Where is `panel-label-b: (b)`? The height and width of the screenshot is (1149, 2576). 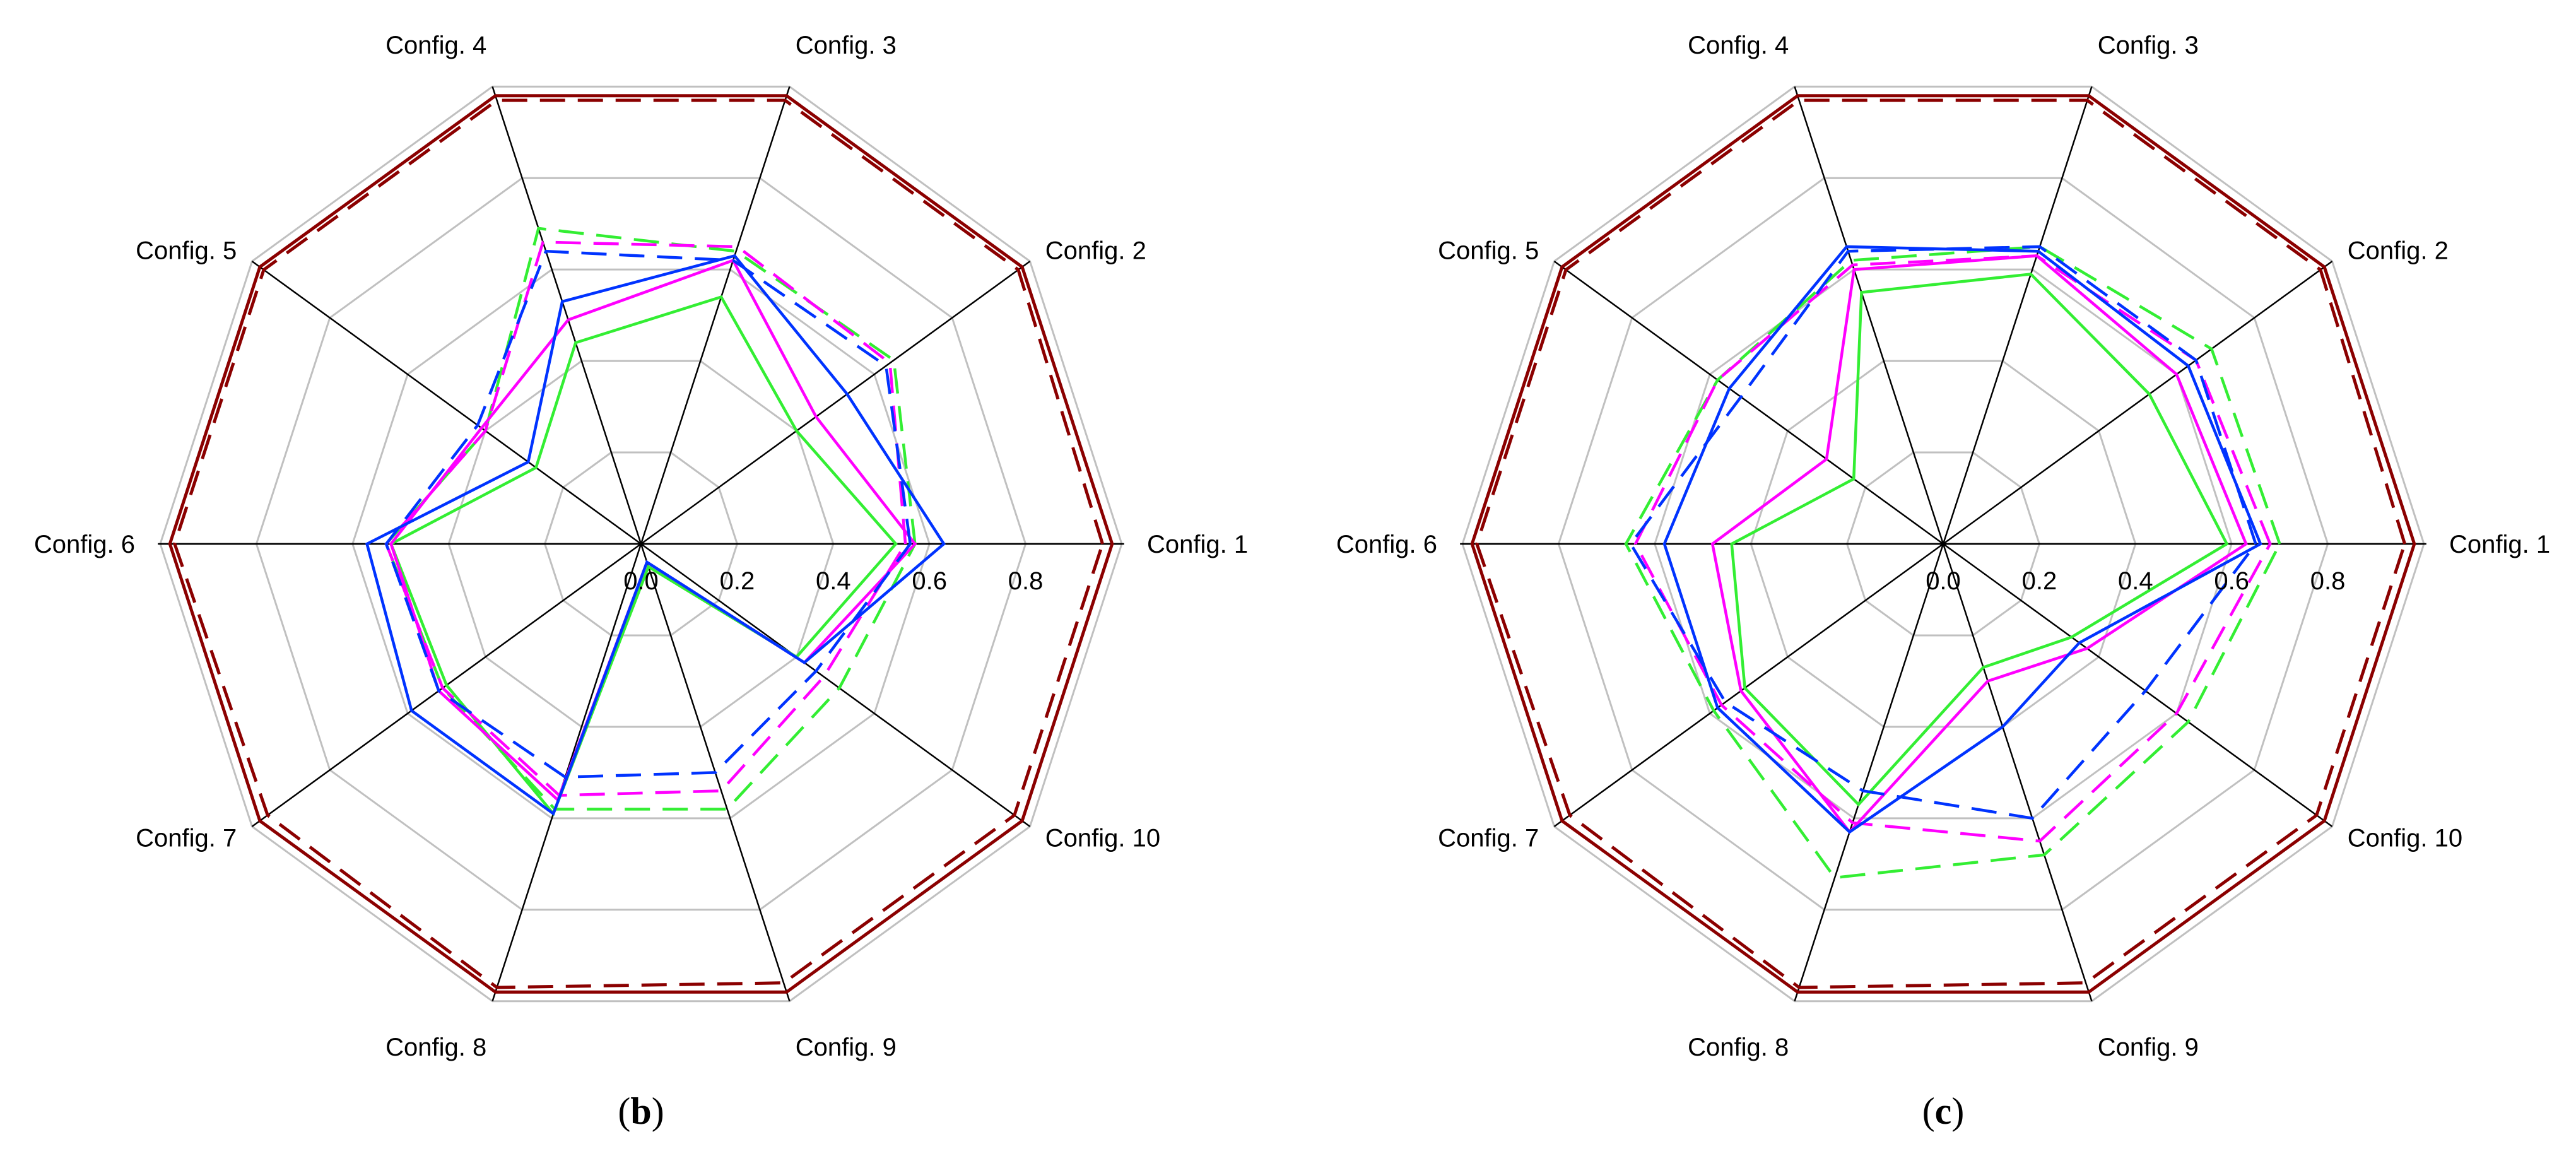
panel-label-b: (b) is located at coordinates (641, 1111).